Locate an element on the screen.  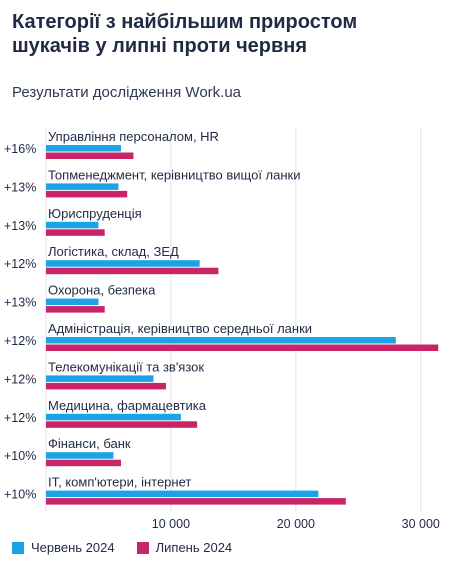
category-label: Логістика, склад, ЗЕД is located at coordinates (113, 251).